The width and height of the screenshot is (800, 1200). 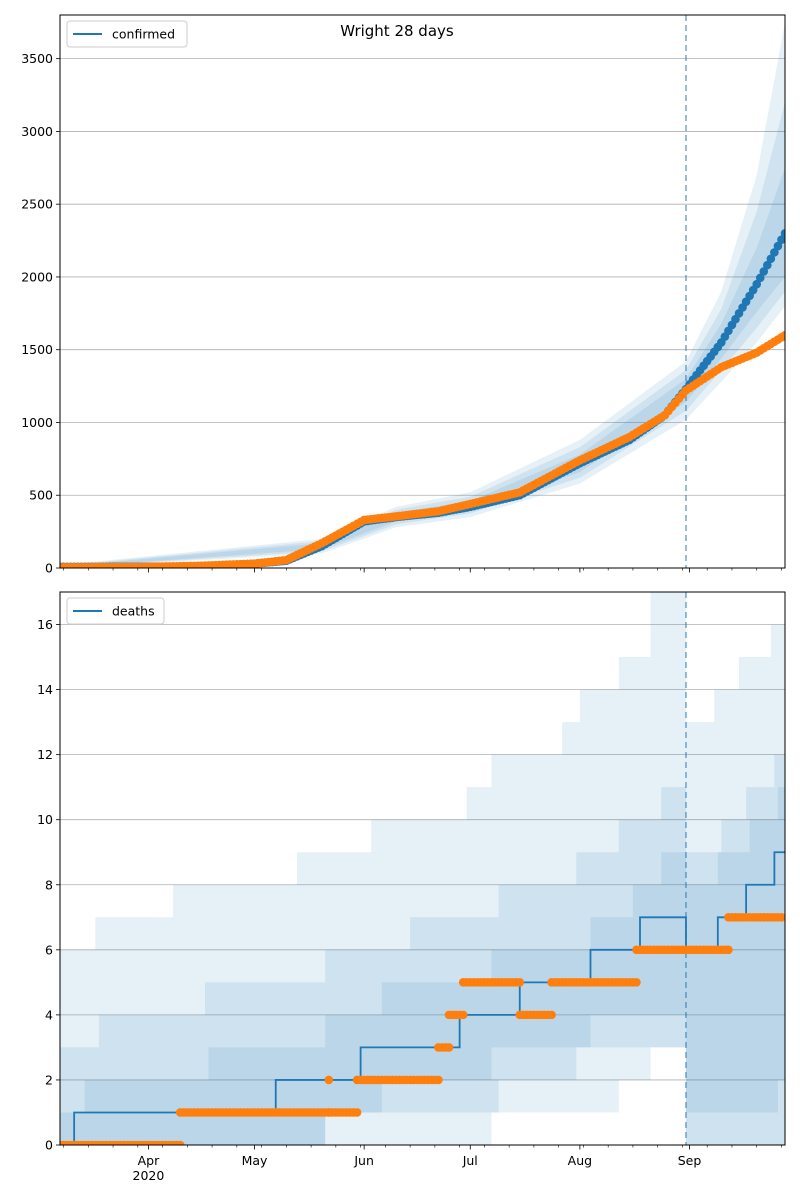 What do you see at coordinates (133, 611) in the screenshot?
I see `legend-label-deaths: deaths` at bounding box center [133, 611].